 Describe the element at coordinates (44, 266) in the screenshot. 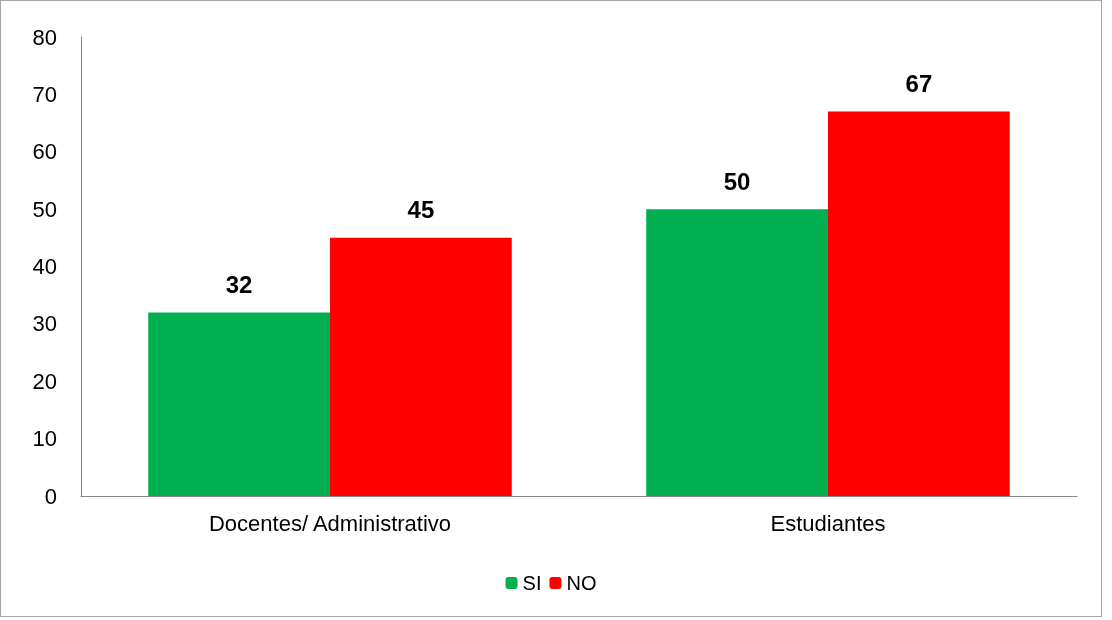

I see `y-tick-label: 40` at that location.